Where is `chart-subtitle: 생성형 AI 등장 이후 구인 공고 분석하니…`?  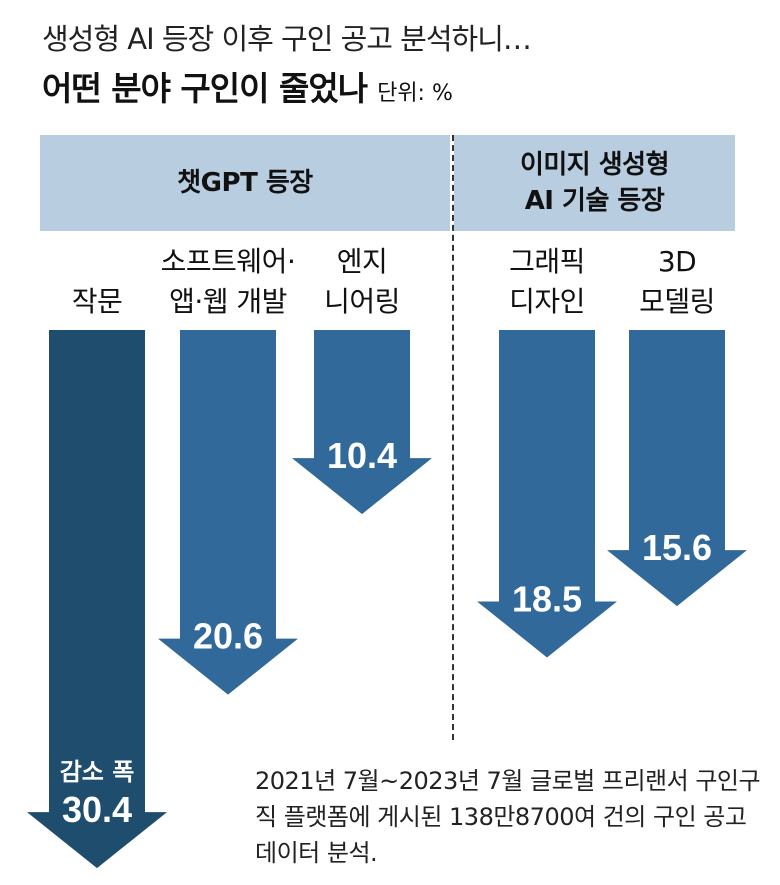
chart-subtitle: 생성형 AI 등장 이후 구인 공고 분석하니… is located at coordinates (287, 39).